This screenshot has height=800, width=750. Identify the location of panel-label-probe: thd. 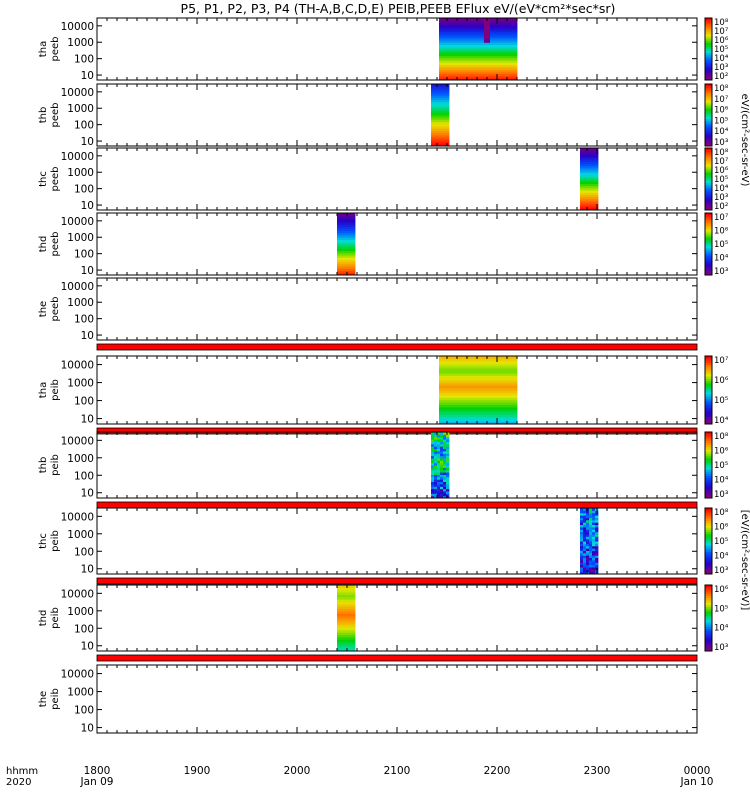
(43, 618).